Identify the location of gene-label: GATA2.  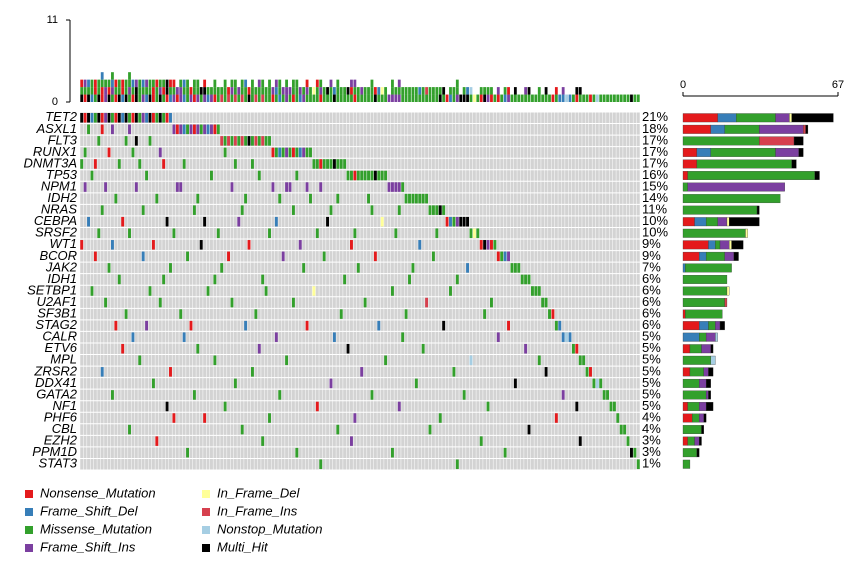
(56, 393).